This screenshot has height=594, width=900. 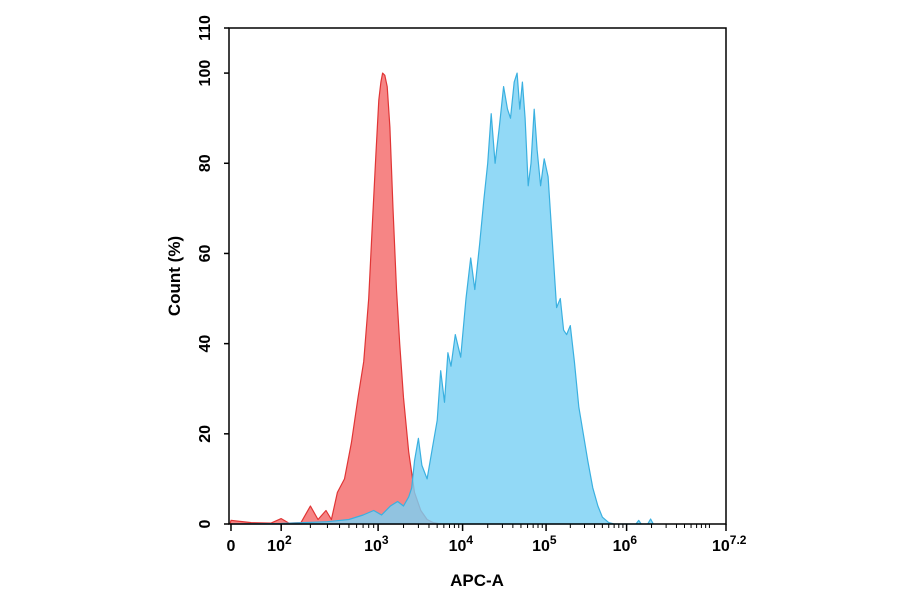 I want to click on x-tick-label: 10⁶, so click(x=625, y=544).